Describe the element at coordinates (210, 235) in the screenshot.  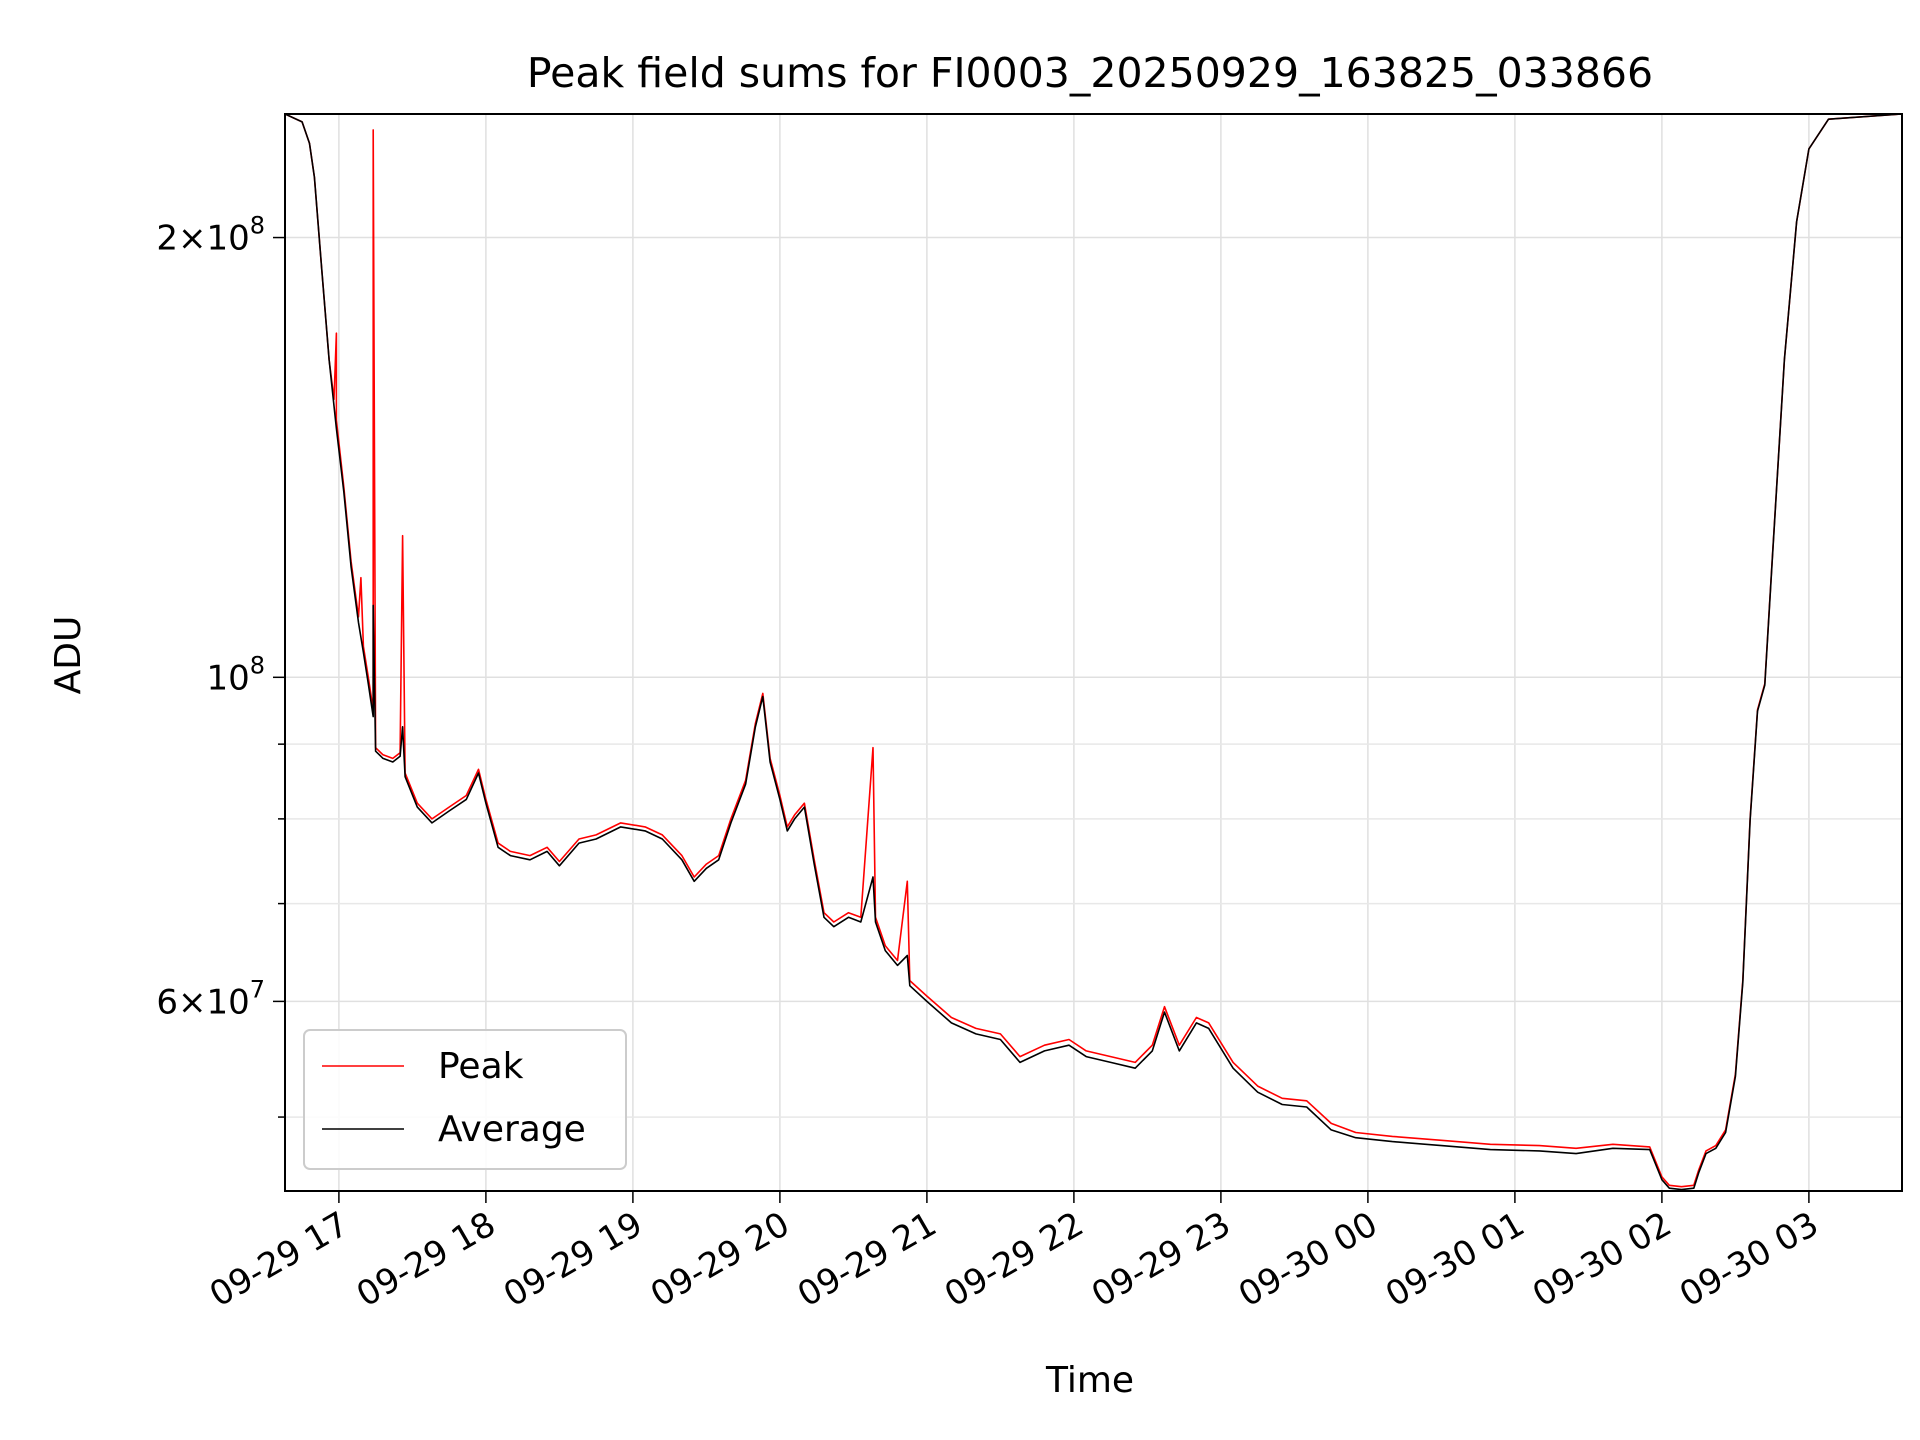
I see `y-tick-label: 2×108` at that location.